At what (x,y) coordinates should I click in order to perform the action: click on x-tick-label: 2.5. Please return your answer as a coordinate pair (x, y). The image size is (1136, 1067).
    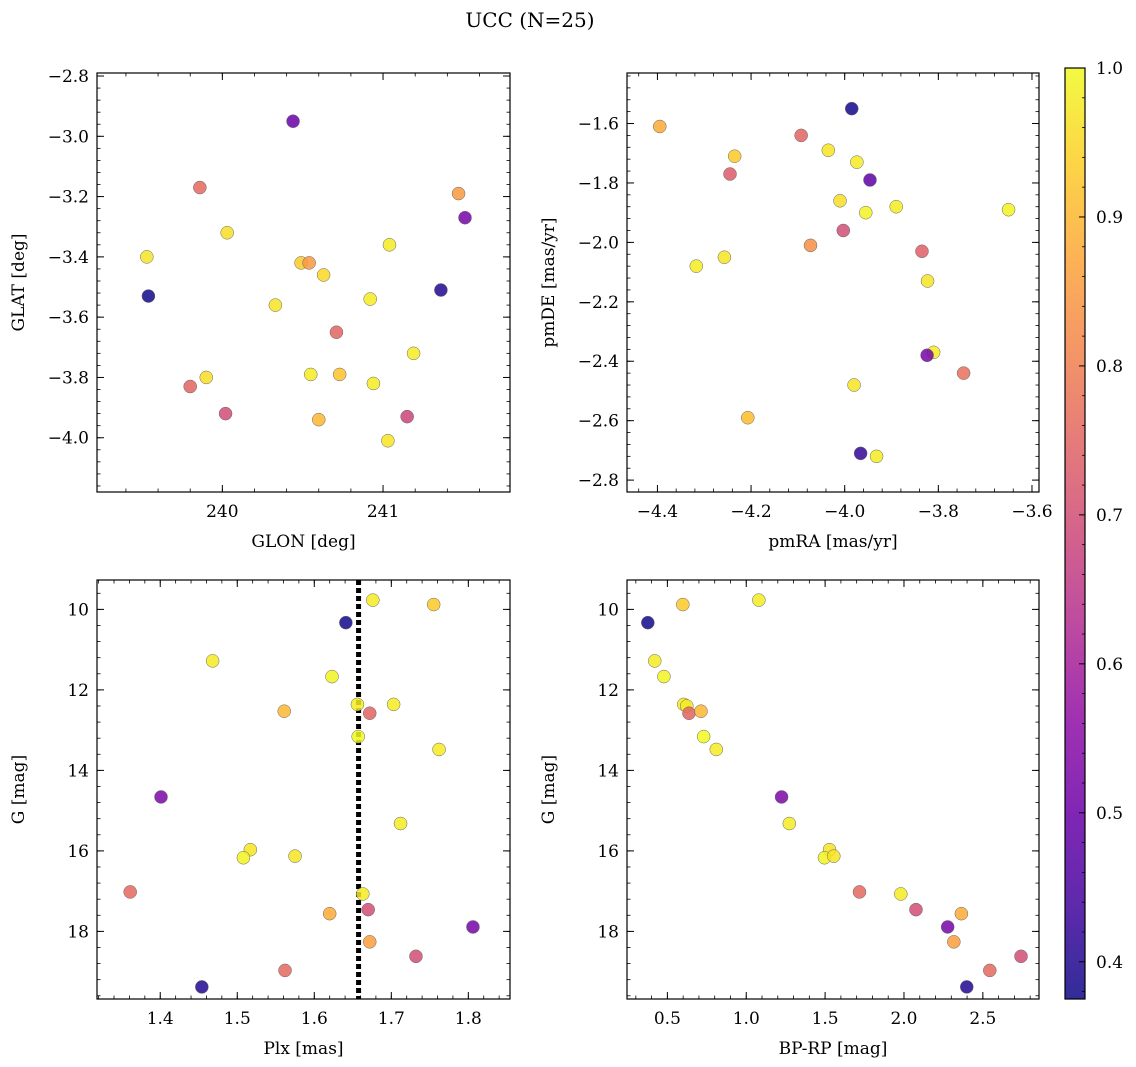
    Looking at the image, I should click on (982, 1019).